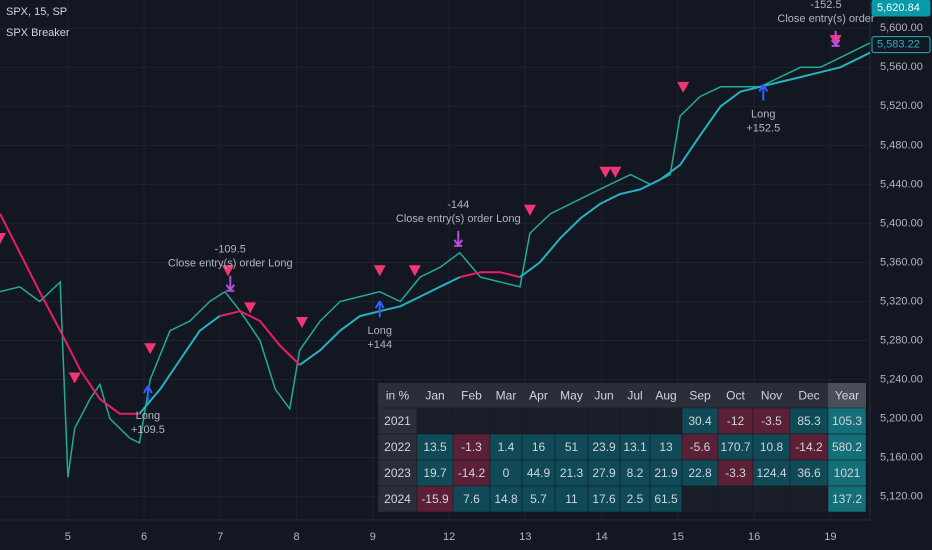 The image size is (932, 550). What do you see at coordinates (525, 537) in the screenshot?
I see `x-tick-label: 13` at bounding box center [525, 537].